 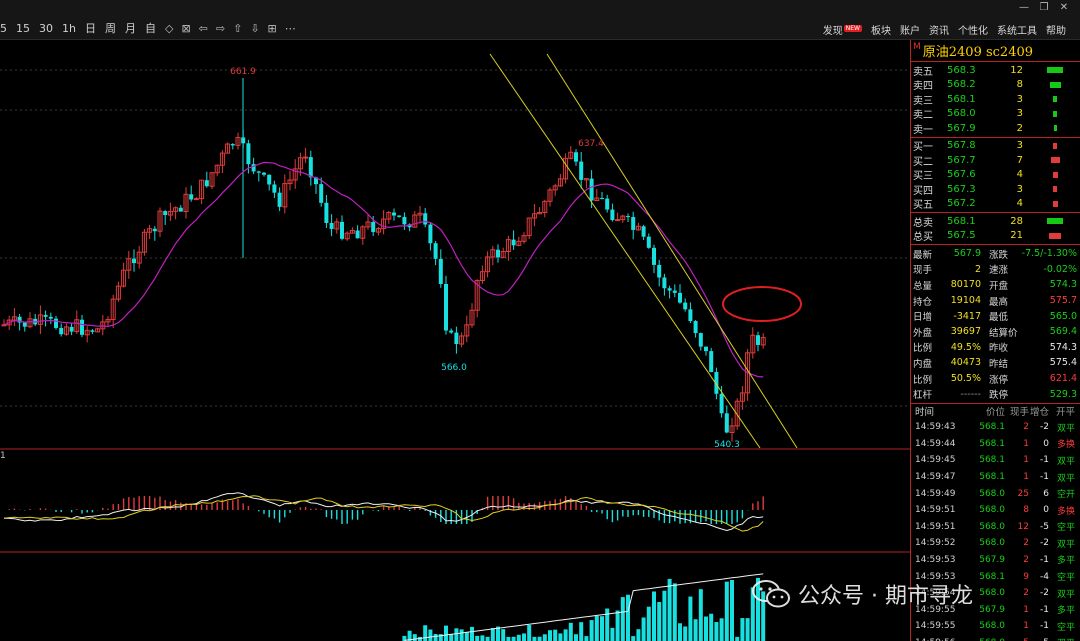 What do you see at coordinates (995, 99) in the screenshot?
I see `ask-row: 卖三 568.1 3` at bounding box center [995, 99].